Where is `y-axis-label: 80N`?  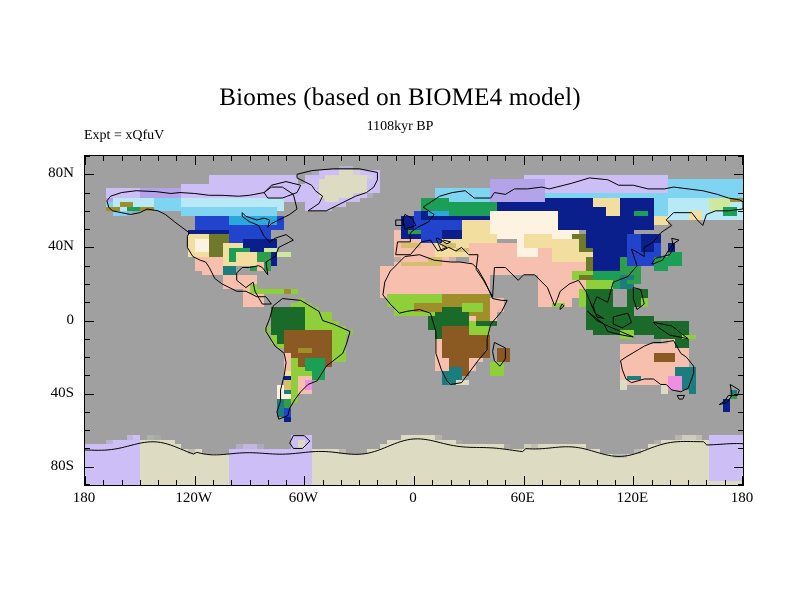
y-axis-label: 80N is located at coordinates (61, 173).